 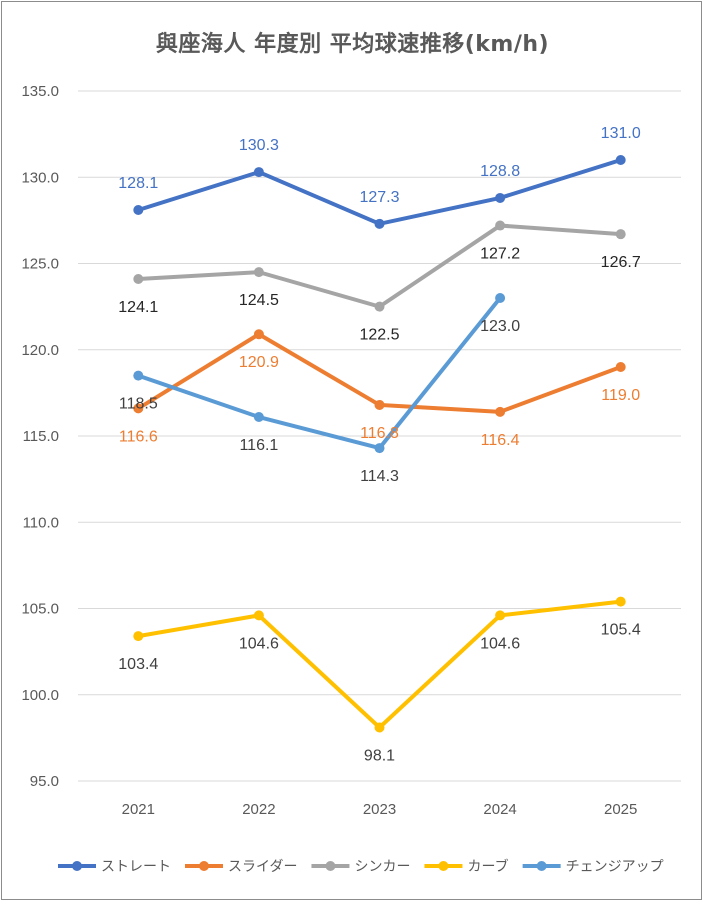 What do you see at coordinates (621, 262) in the screenshot?
I see `data-label: 126.7` at bounding box center [621, 262].